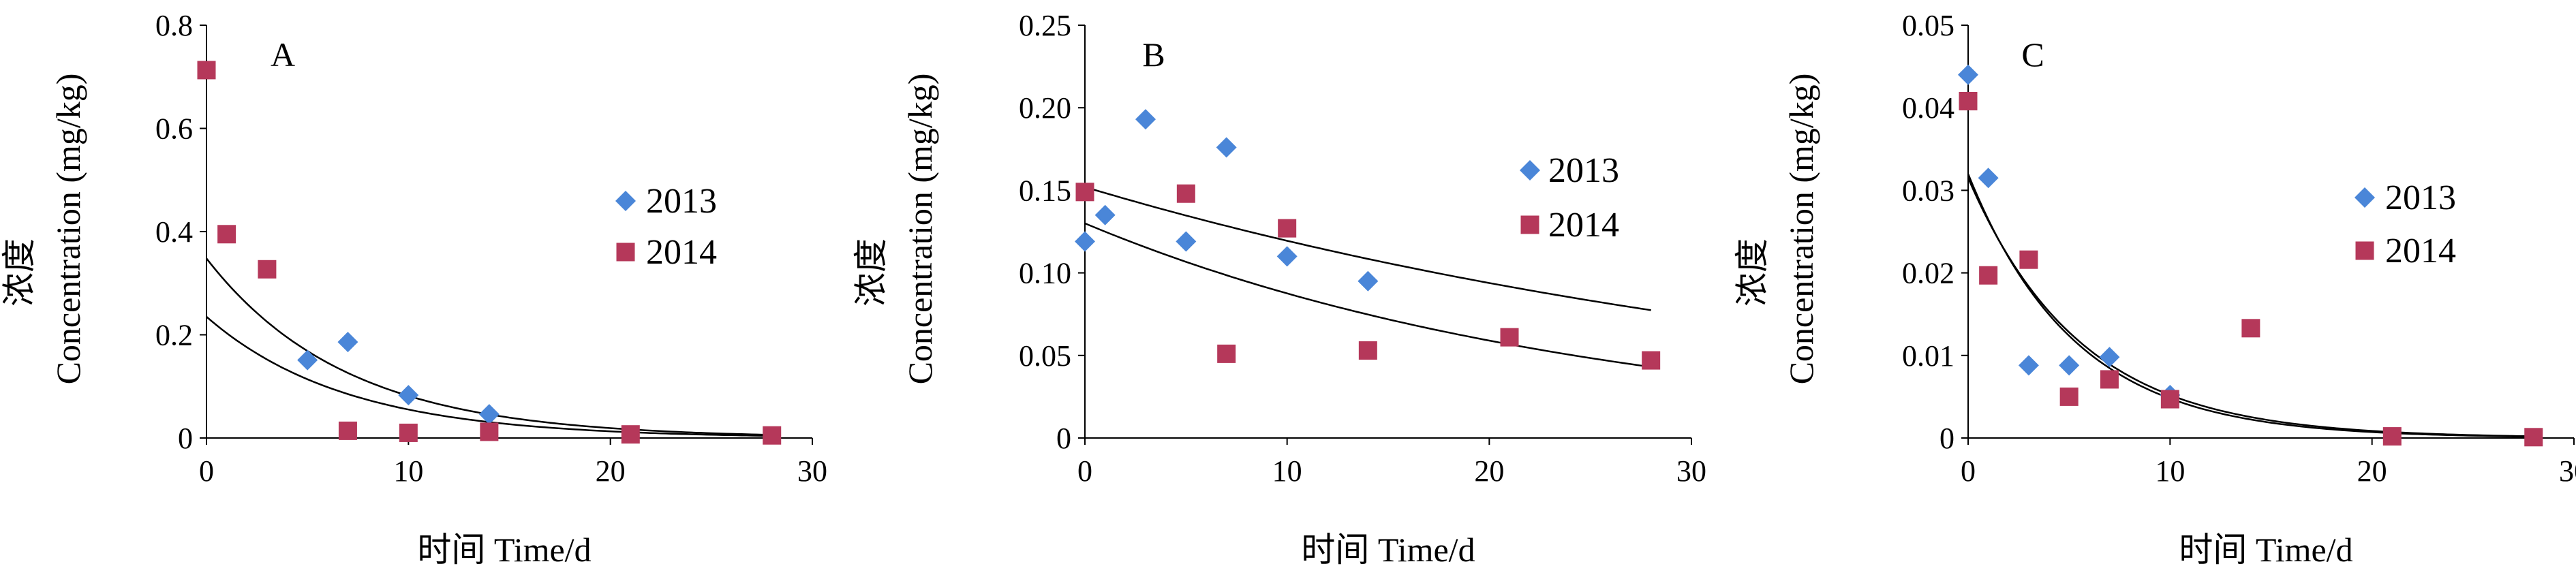 The height and width of the screenshot is (579, 2576). Describe the element at coordinates (283, 54) in the screenshot. I see `panel-letter: A` at that location.